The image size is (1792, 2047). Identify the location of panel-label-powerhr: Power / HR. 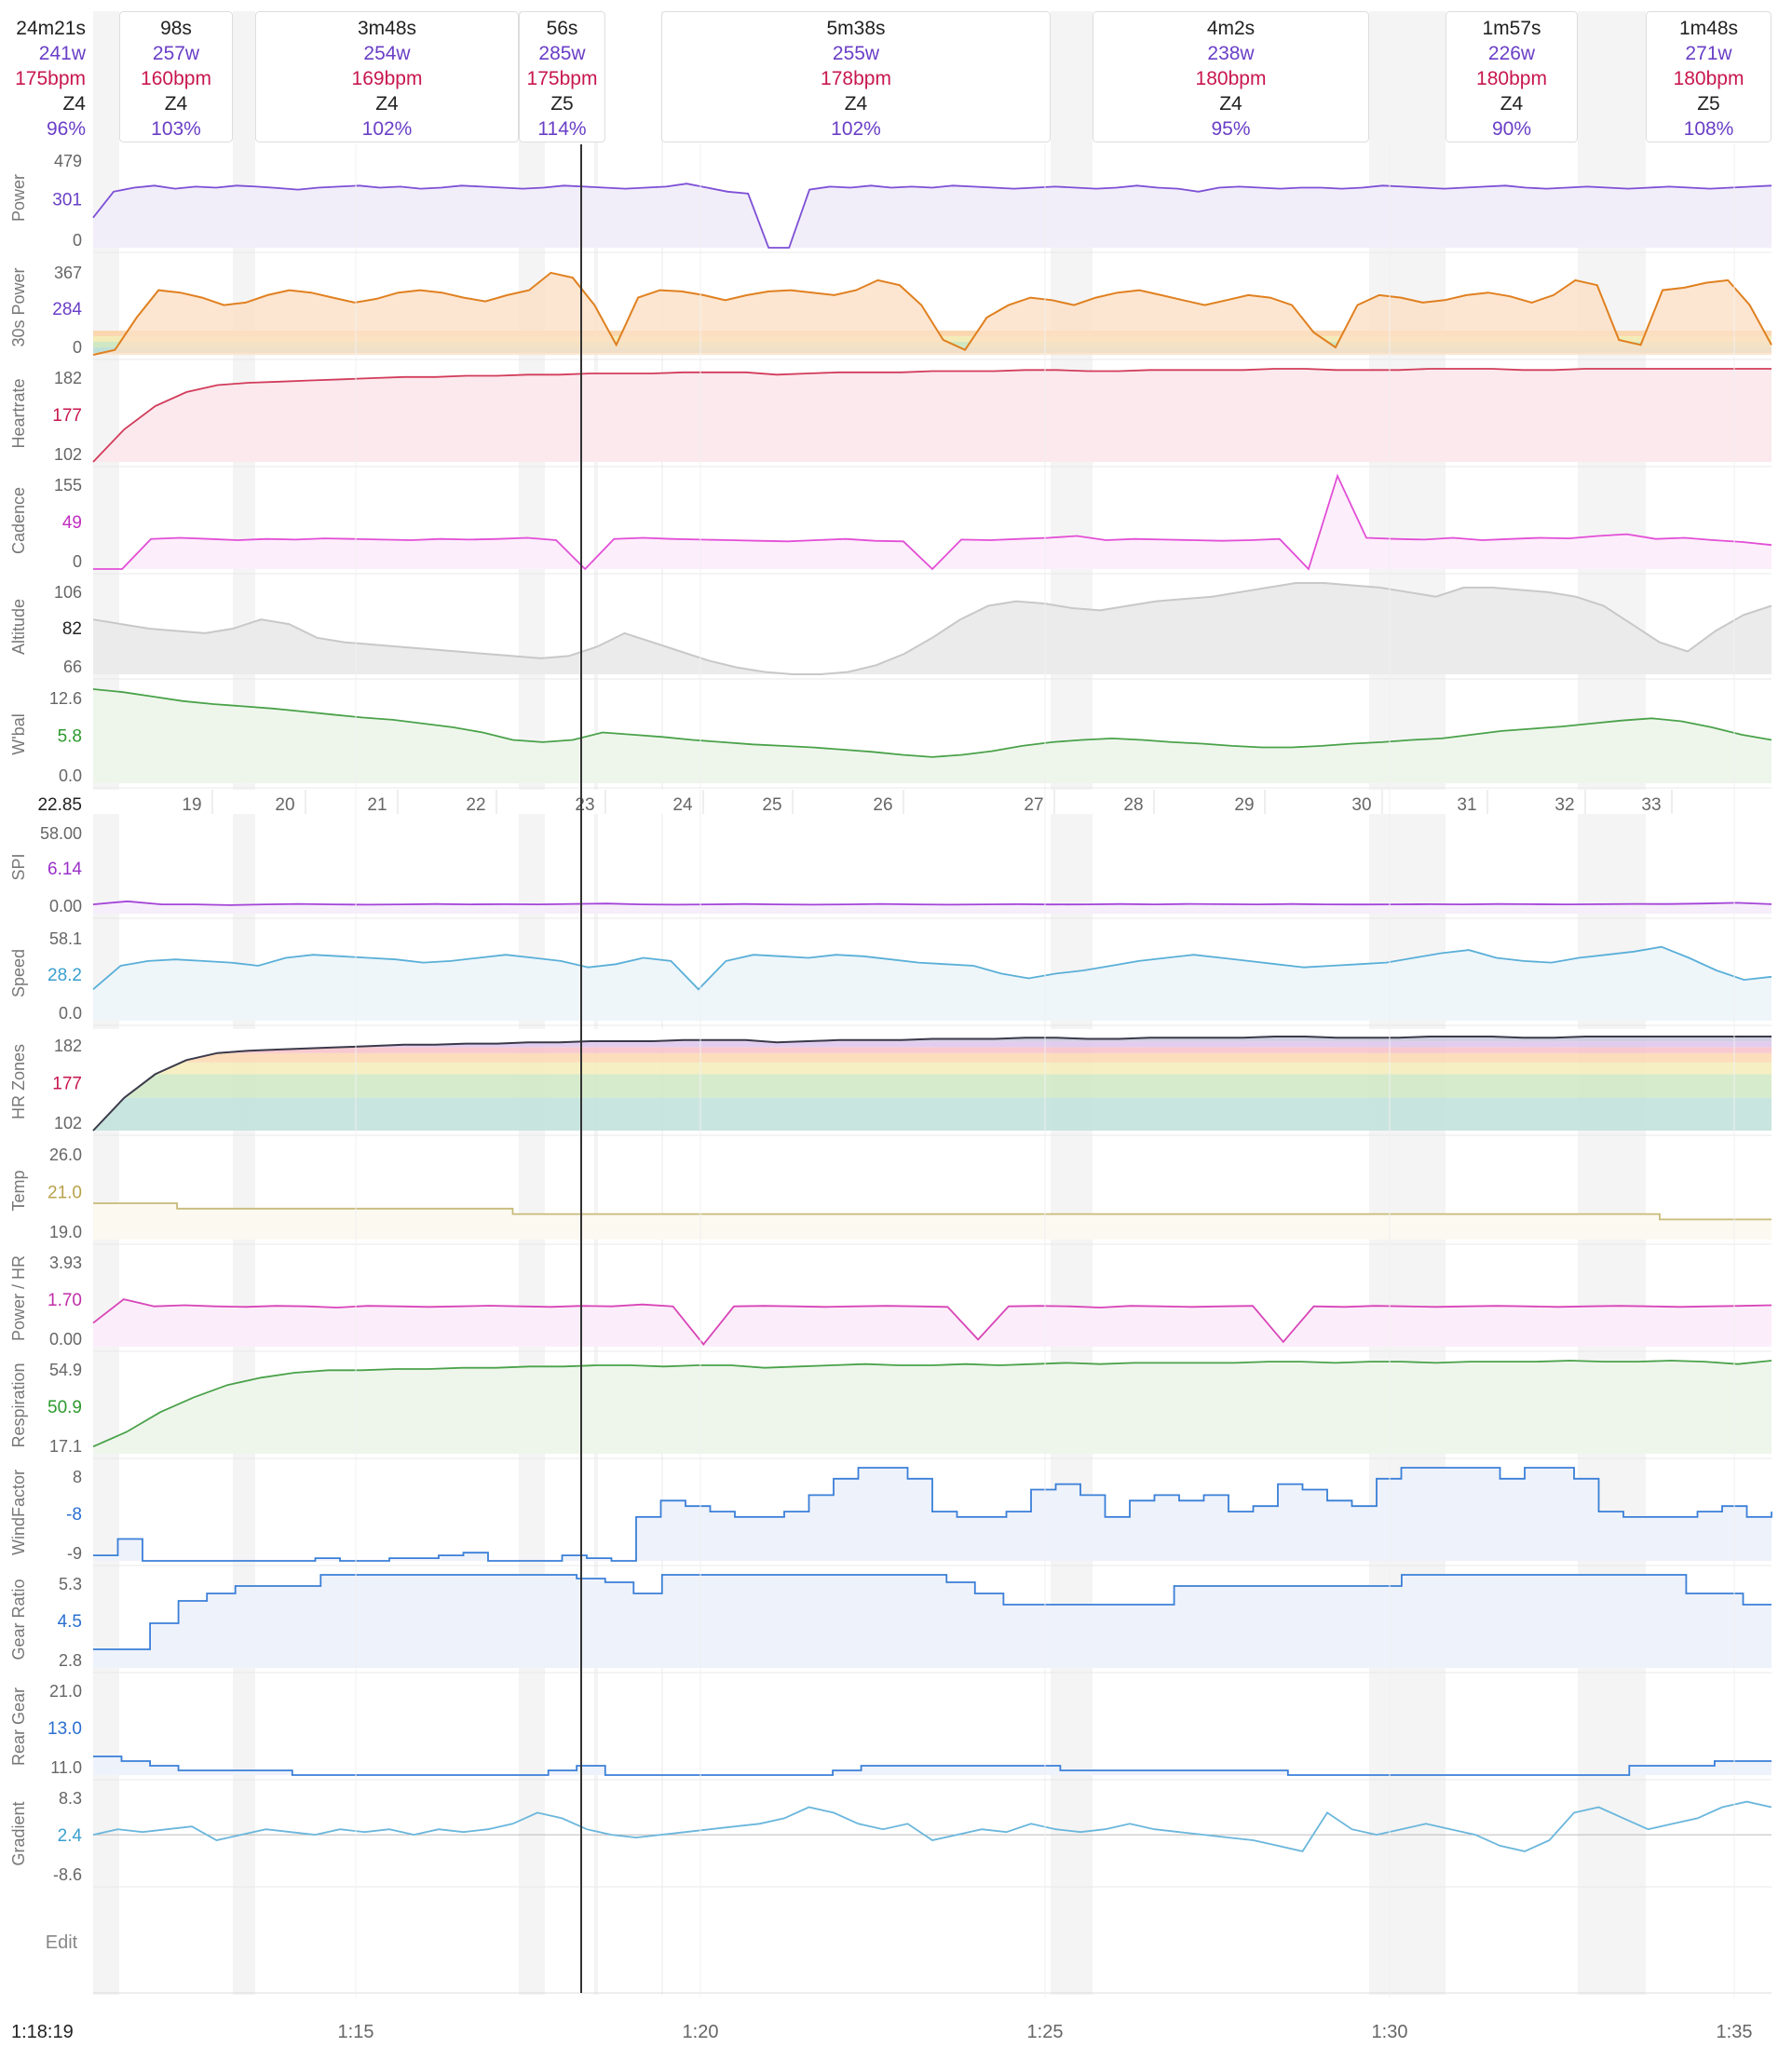
(18, 1298).